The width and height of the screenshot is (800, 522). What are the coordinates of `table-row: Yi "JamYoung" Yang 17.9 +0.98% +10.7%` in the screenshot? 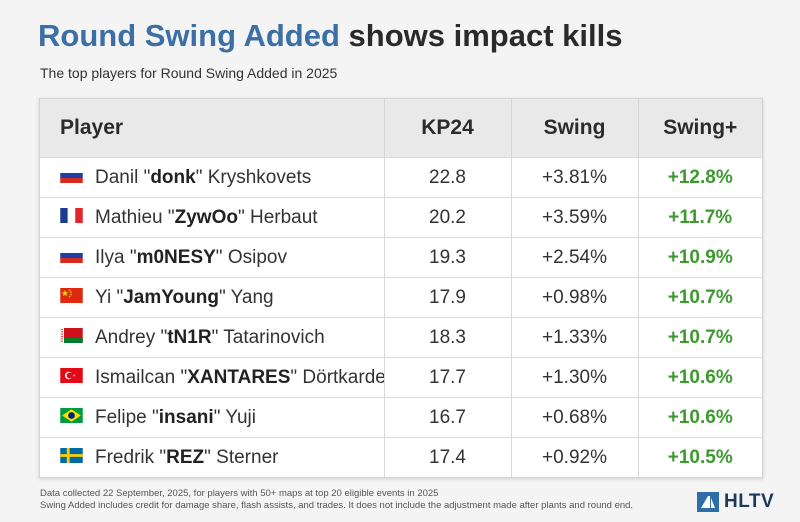 It's located at (401, 297).